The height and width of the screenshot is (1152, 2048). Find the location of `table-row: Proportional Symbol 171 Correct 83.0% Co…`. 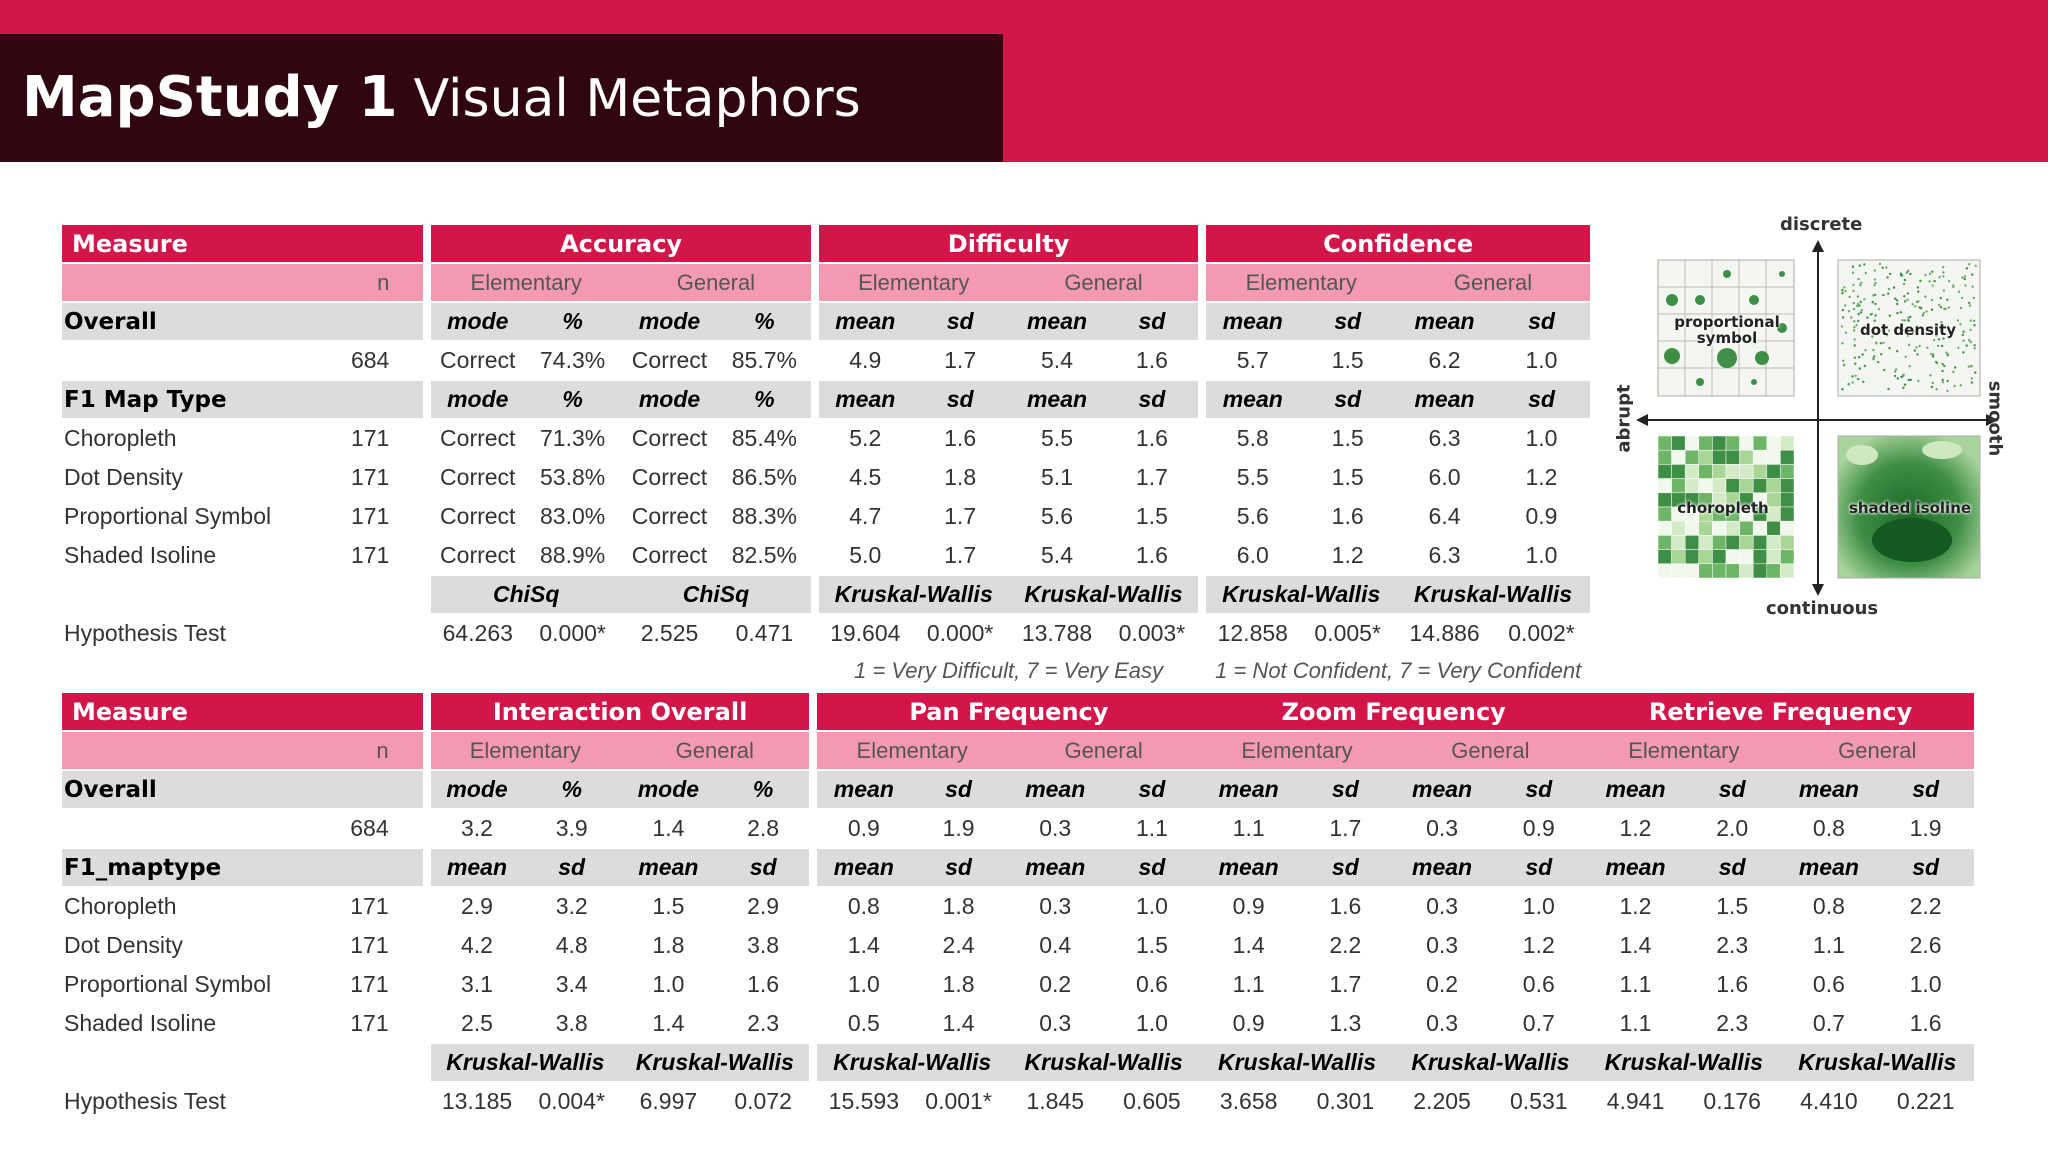

table-row: Proportional Symbol 171 Correct 83.0% Co… is located at coordinates (826, 516).